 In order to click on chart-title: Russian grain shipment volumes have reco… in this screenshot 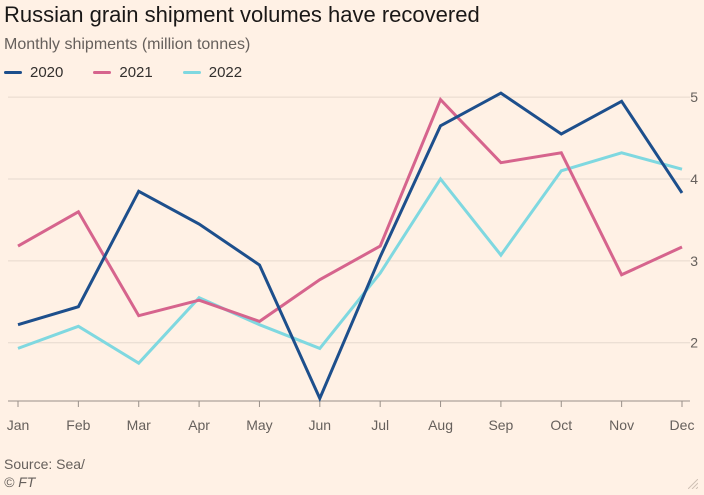, I will do `click(242, 14)`.